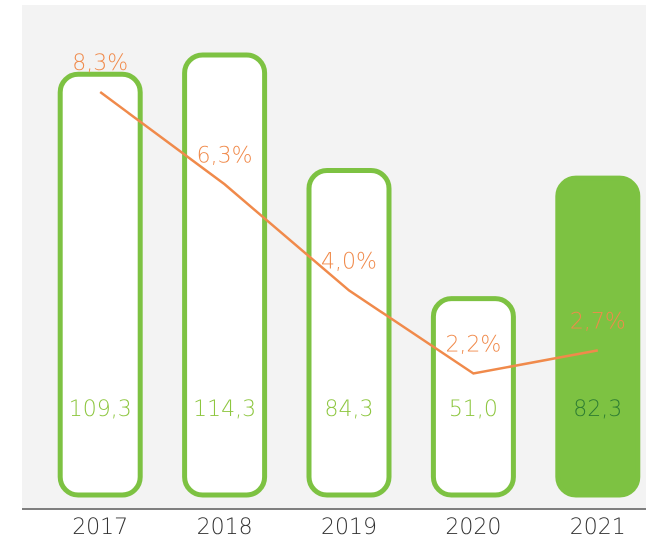 This screenshot has width=646, height=547. I want to click on x-tick-label: 2018, so click(225, 527).